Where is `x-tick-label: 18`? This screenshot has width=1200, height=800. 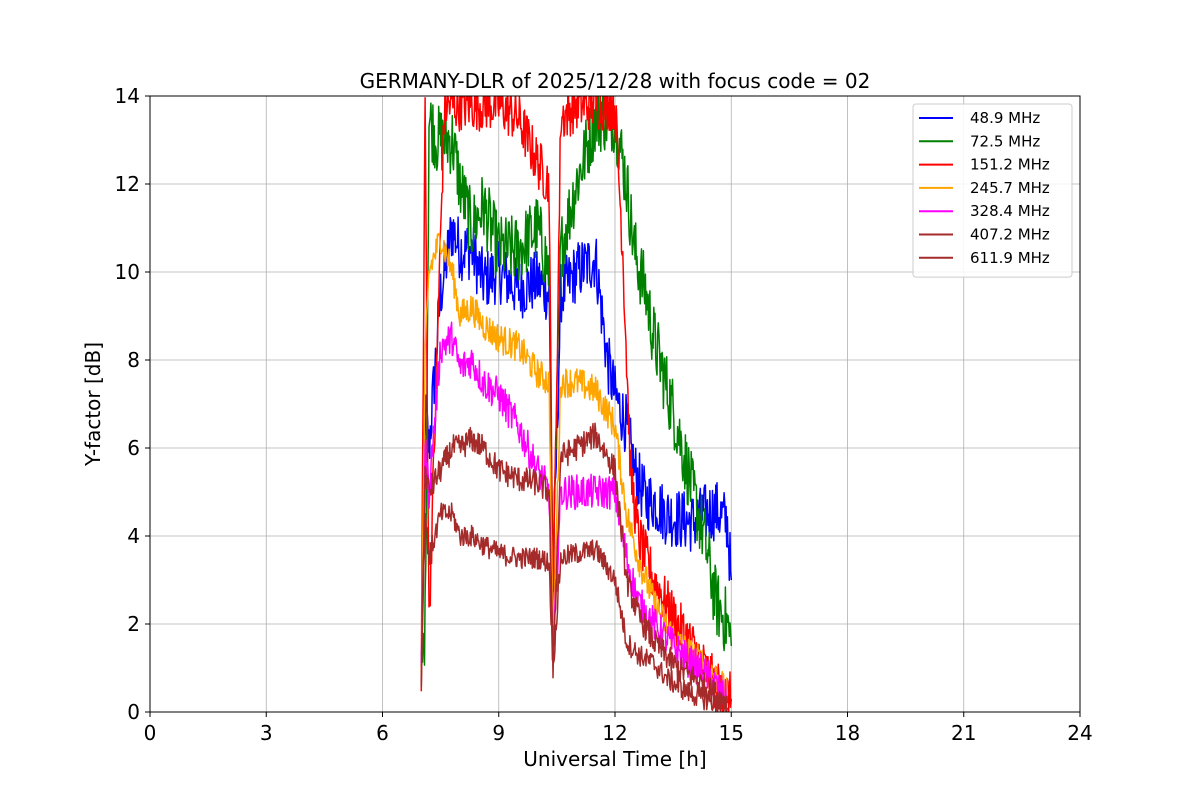
x-tick-label: 18 is located at coordinates (847, 733).